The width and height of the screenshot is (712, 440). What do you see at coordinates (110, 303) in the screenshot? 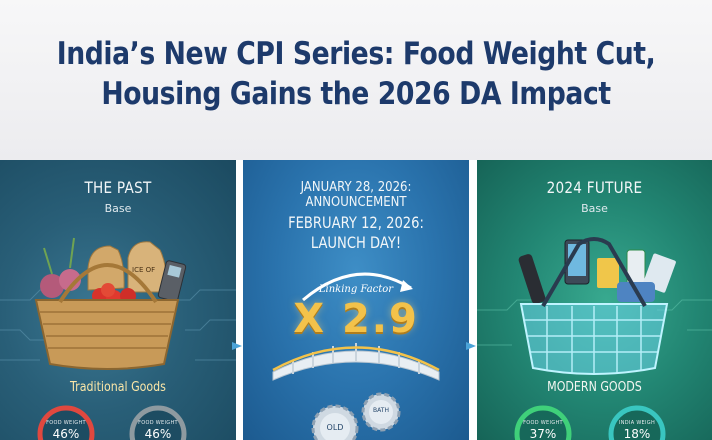
I see `vegetable-basket-icon: ICE OF` at bounding box center [110, 303].